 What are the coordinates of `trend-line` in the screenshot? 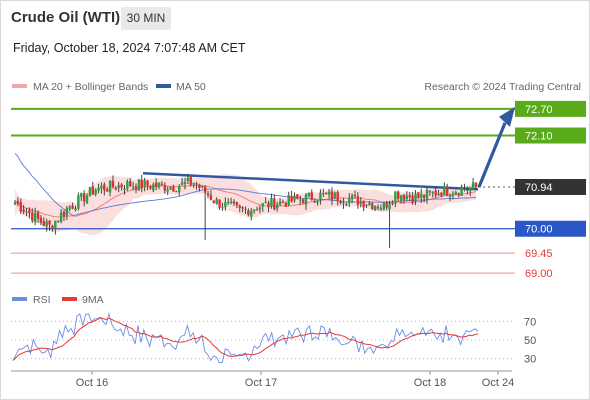 It's located at (310, 181).